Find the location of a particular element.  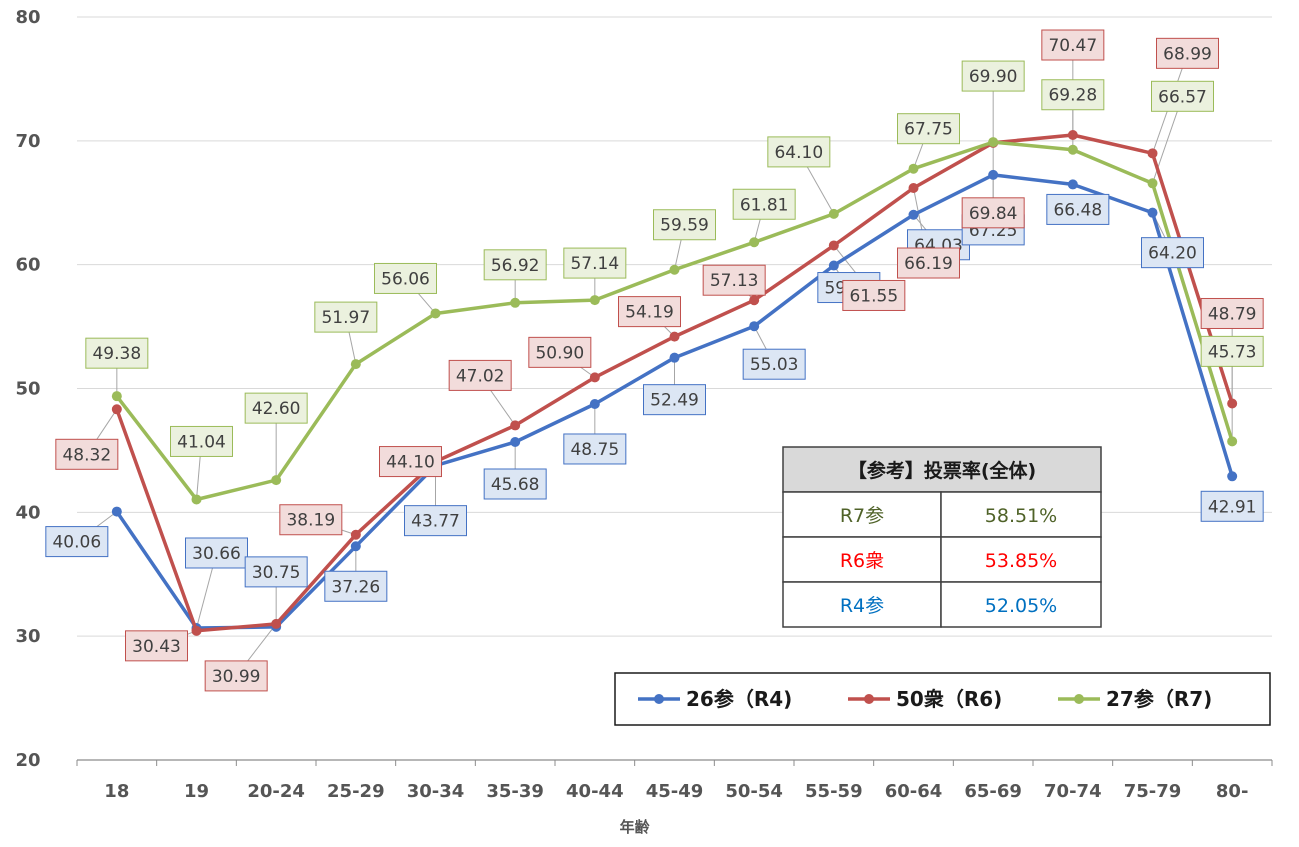

data-label: 56.06 is located at coordinates (405, 278).